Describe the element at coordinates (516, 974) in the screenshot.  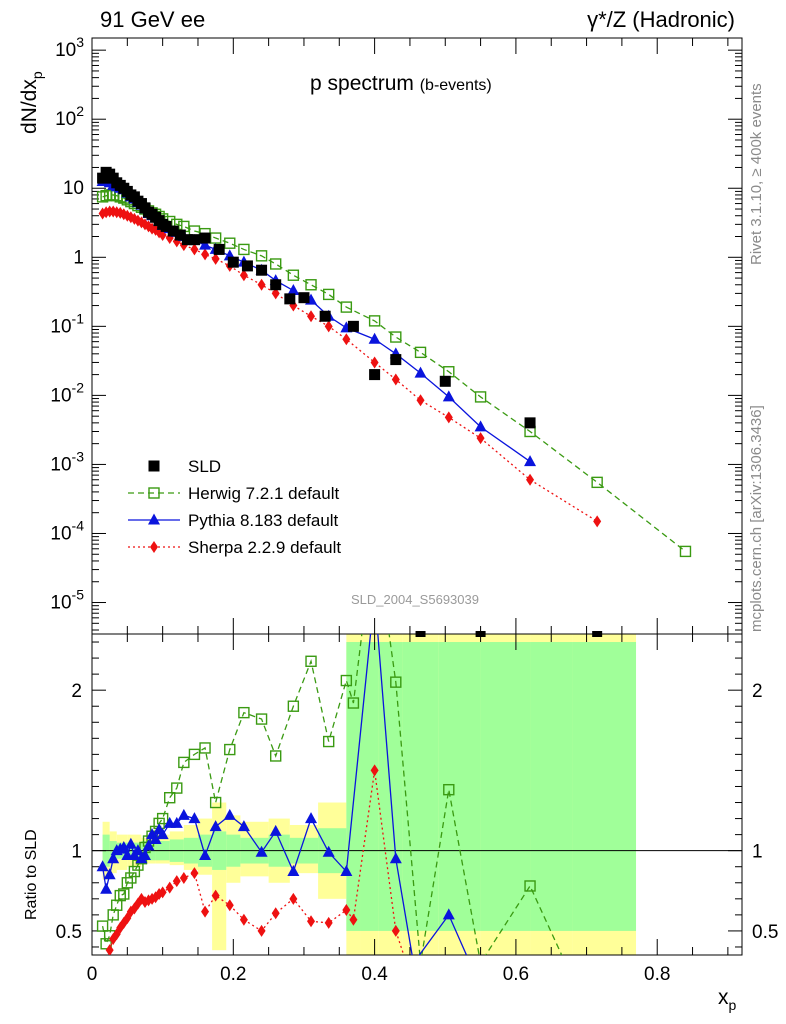
I see `x-tick-label: 0.6` at that location.